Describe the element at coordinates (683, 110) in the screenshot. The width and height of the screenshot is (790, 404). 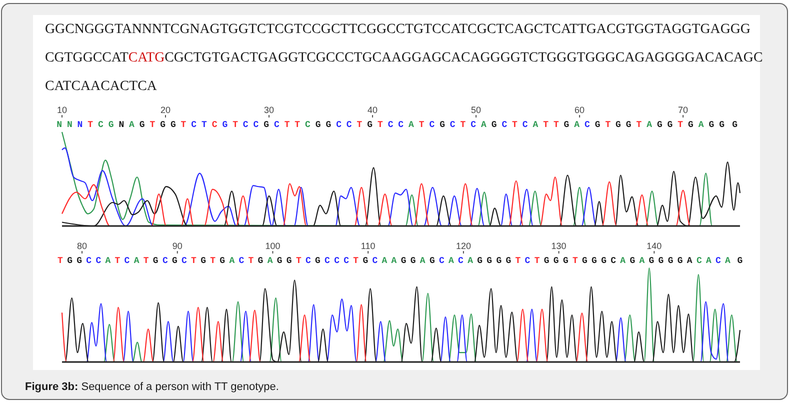
I see `x-tick-label: 70` at that location.